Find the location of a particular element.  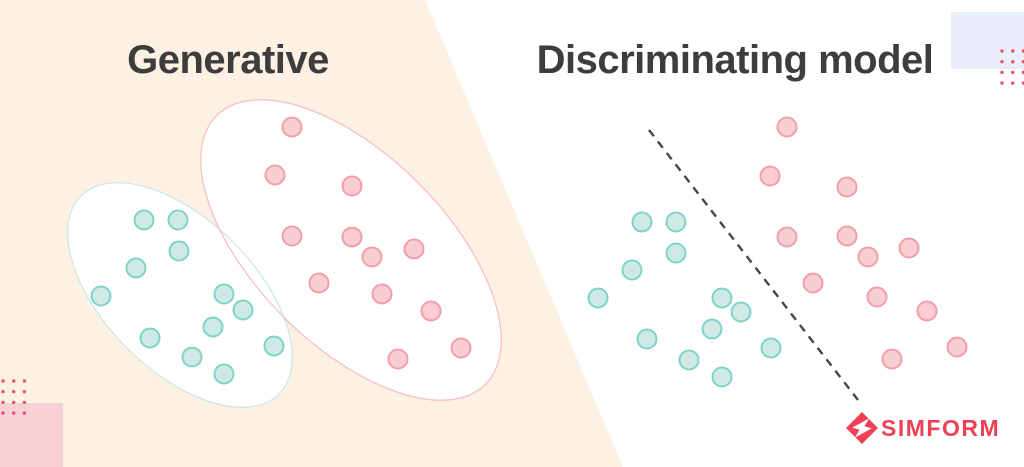

discriminating-title: Discriminating model is located at coordinates (735, 60).